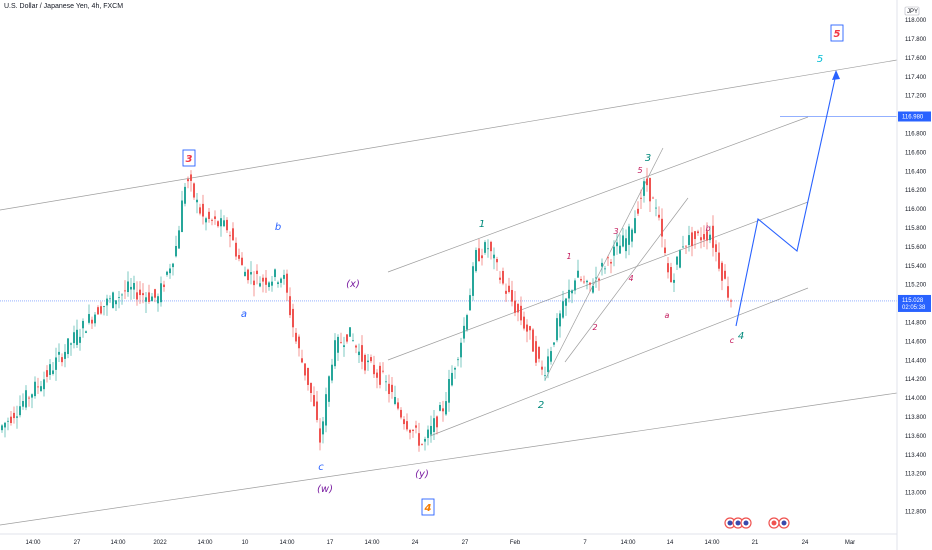 The height and width of the screenshot is (550, 932). Describe the element at coordinates (541, 405) in the screenshot. I see `wave-label: 2` at that location.